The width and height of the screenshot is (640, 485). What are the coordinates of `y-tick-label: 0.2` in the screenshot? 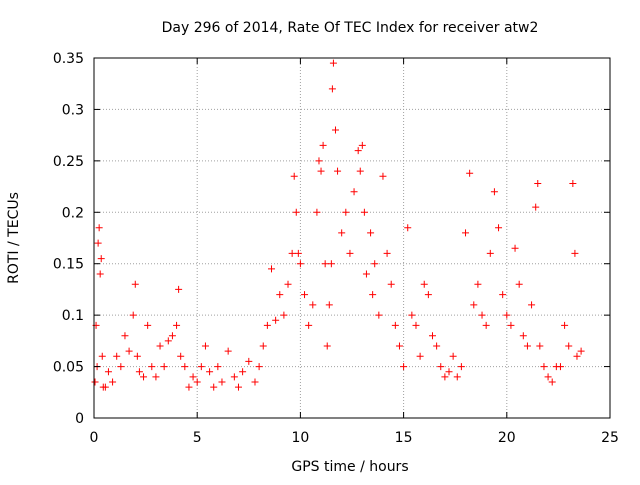 It's located at (73, 213).